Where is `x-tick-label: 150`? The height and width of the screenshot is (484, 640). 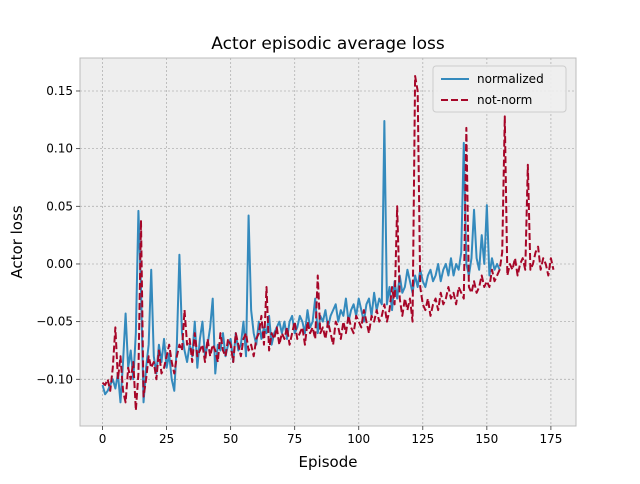
x-tick-label: 150 is located at coordinates (486, 439).